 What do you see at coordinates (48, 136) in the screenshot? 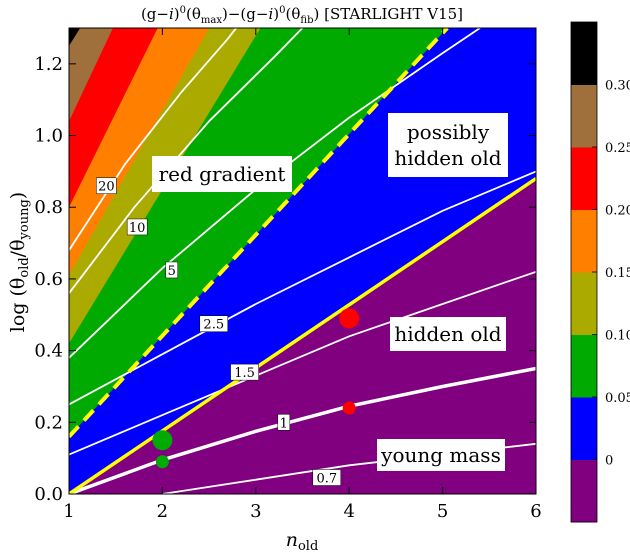
I see `y-tick-label: 1.0` at bounding box center [48, 136].